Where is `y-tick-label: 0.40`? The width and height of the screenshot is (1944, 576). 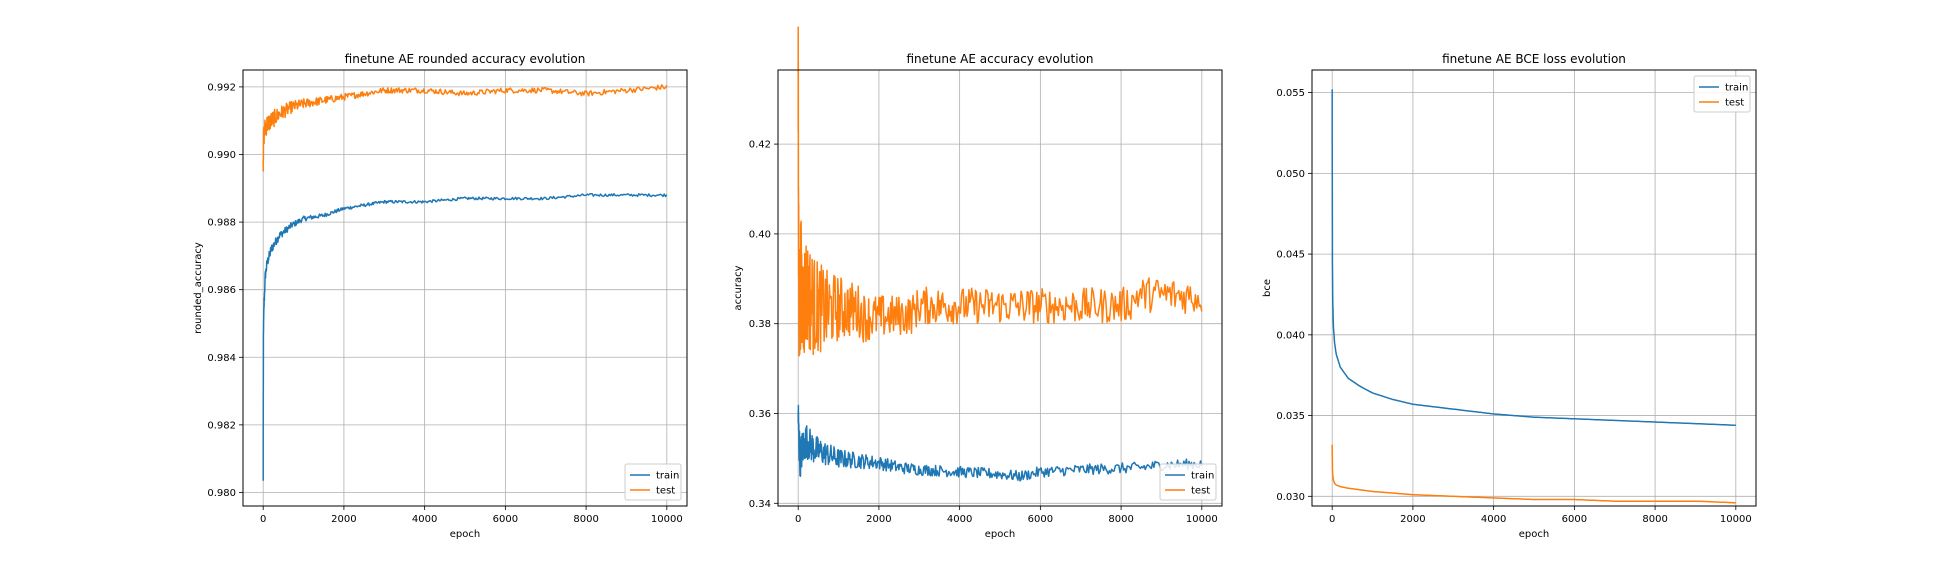 y-tick-label: 0.40 is located at coordinates (760, 234).